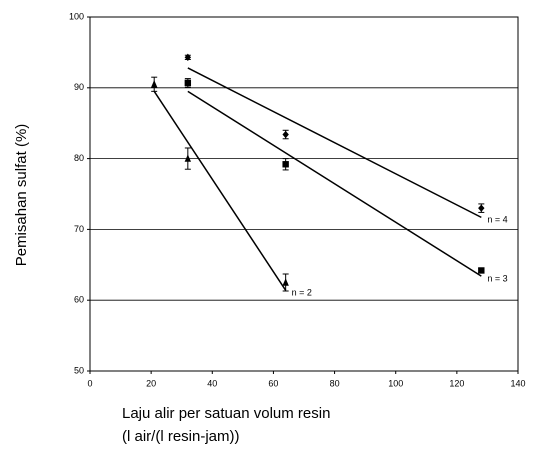 This screenshot has width=543, height=462. What do you see at coordinates (273, 383) in the screenshot?
I see `x-tick-label: 60` at bounding box center [273, 383].